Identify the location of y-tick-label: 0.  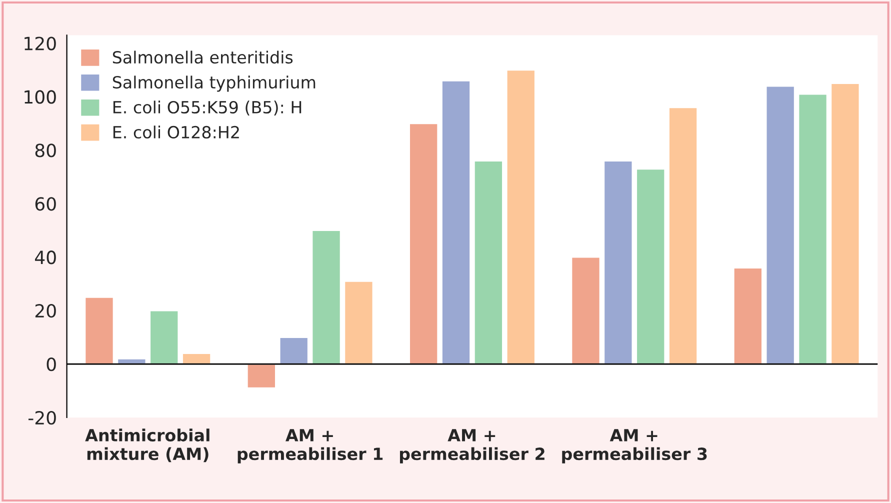
(51, 364).